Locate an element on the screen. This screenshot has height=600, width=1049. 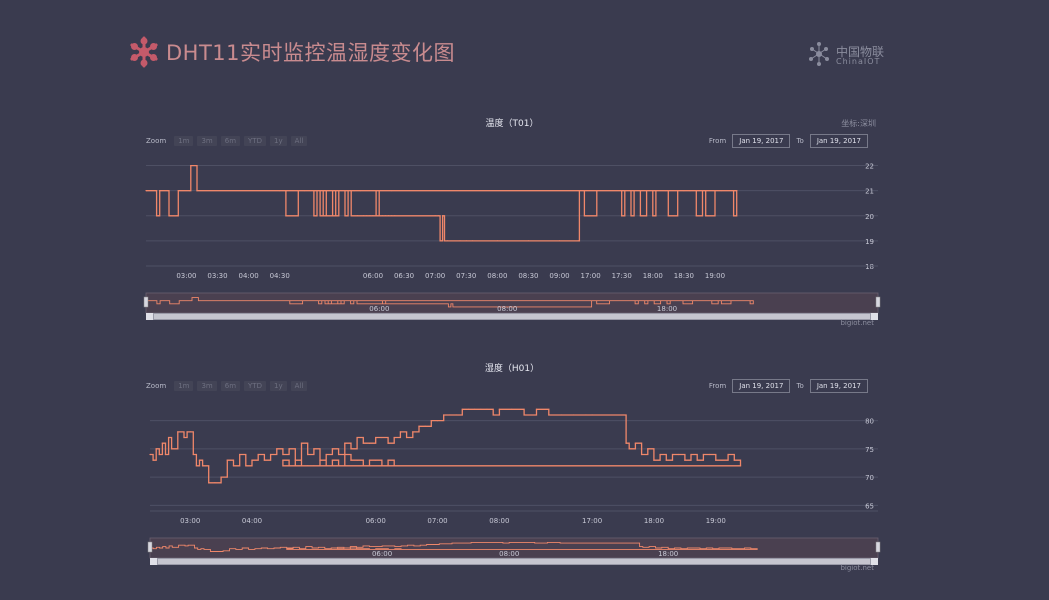
navigator-handle is located at coordinates (878, 302).